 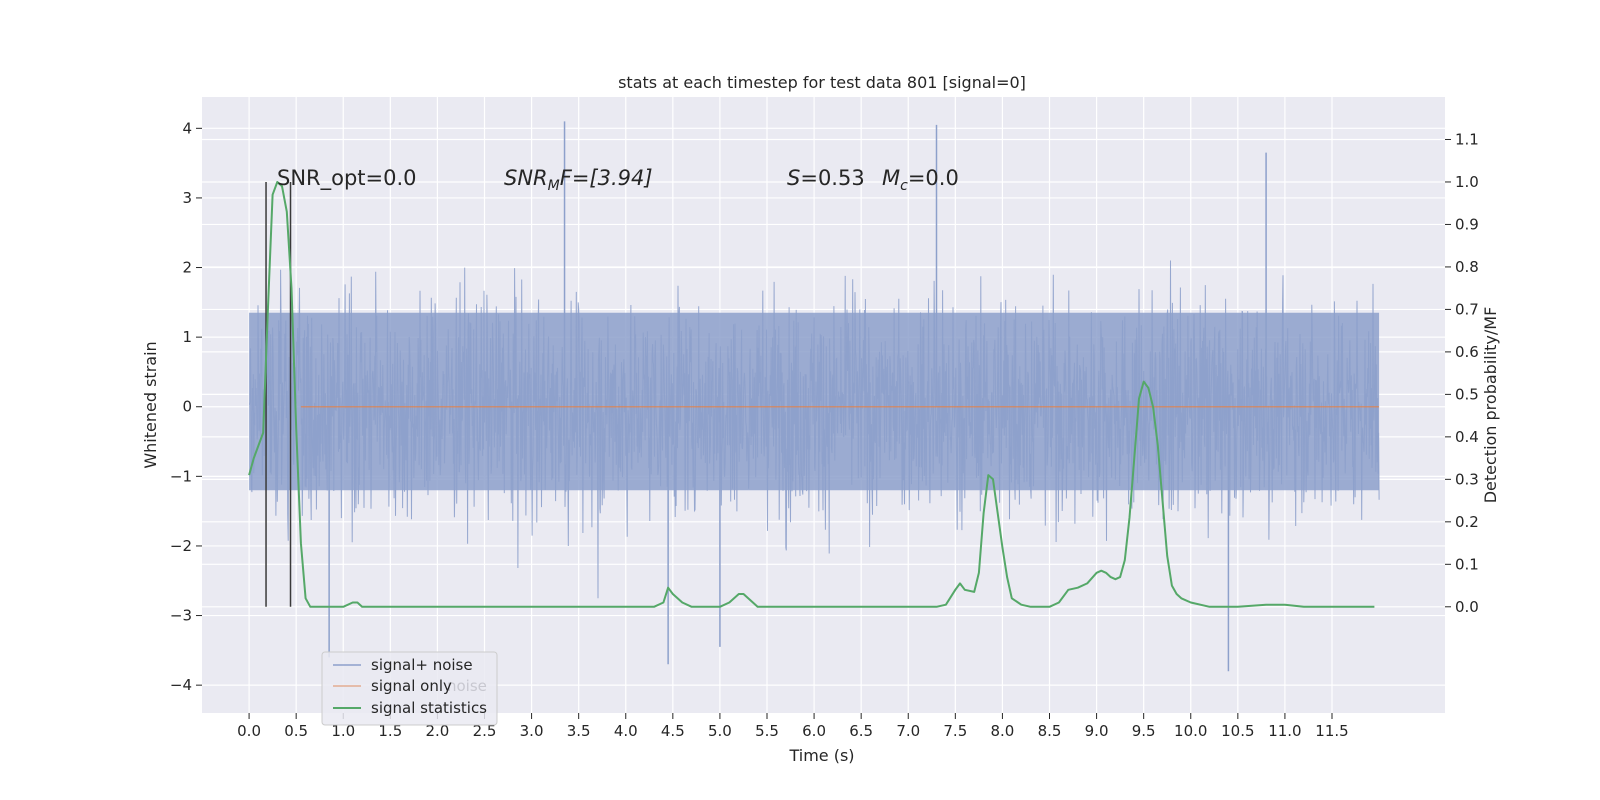 What do you see at coordinates (578, 180) in the screenshot?
I see `annotation-snr-mf: SNRMF=[3.94]` at bounding box center [578, 180].